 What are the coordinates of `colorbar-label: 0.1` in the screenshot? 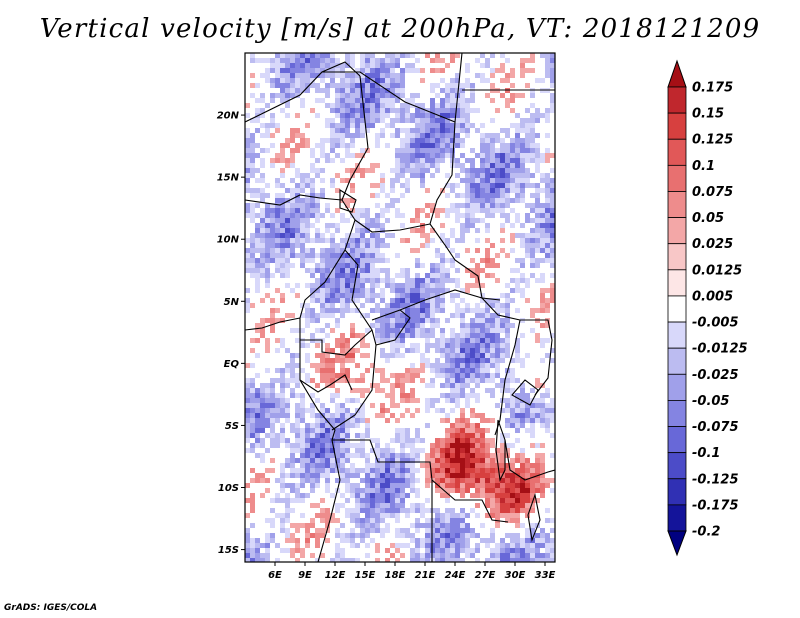 It's located at (703, 166).